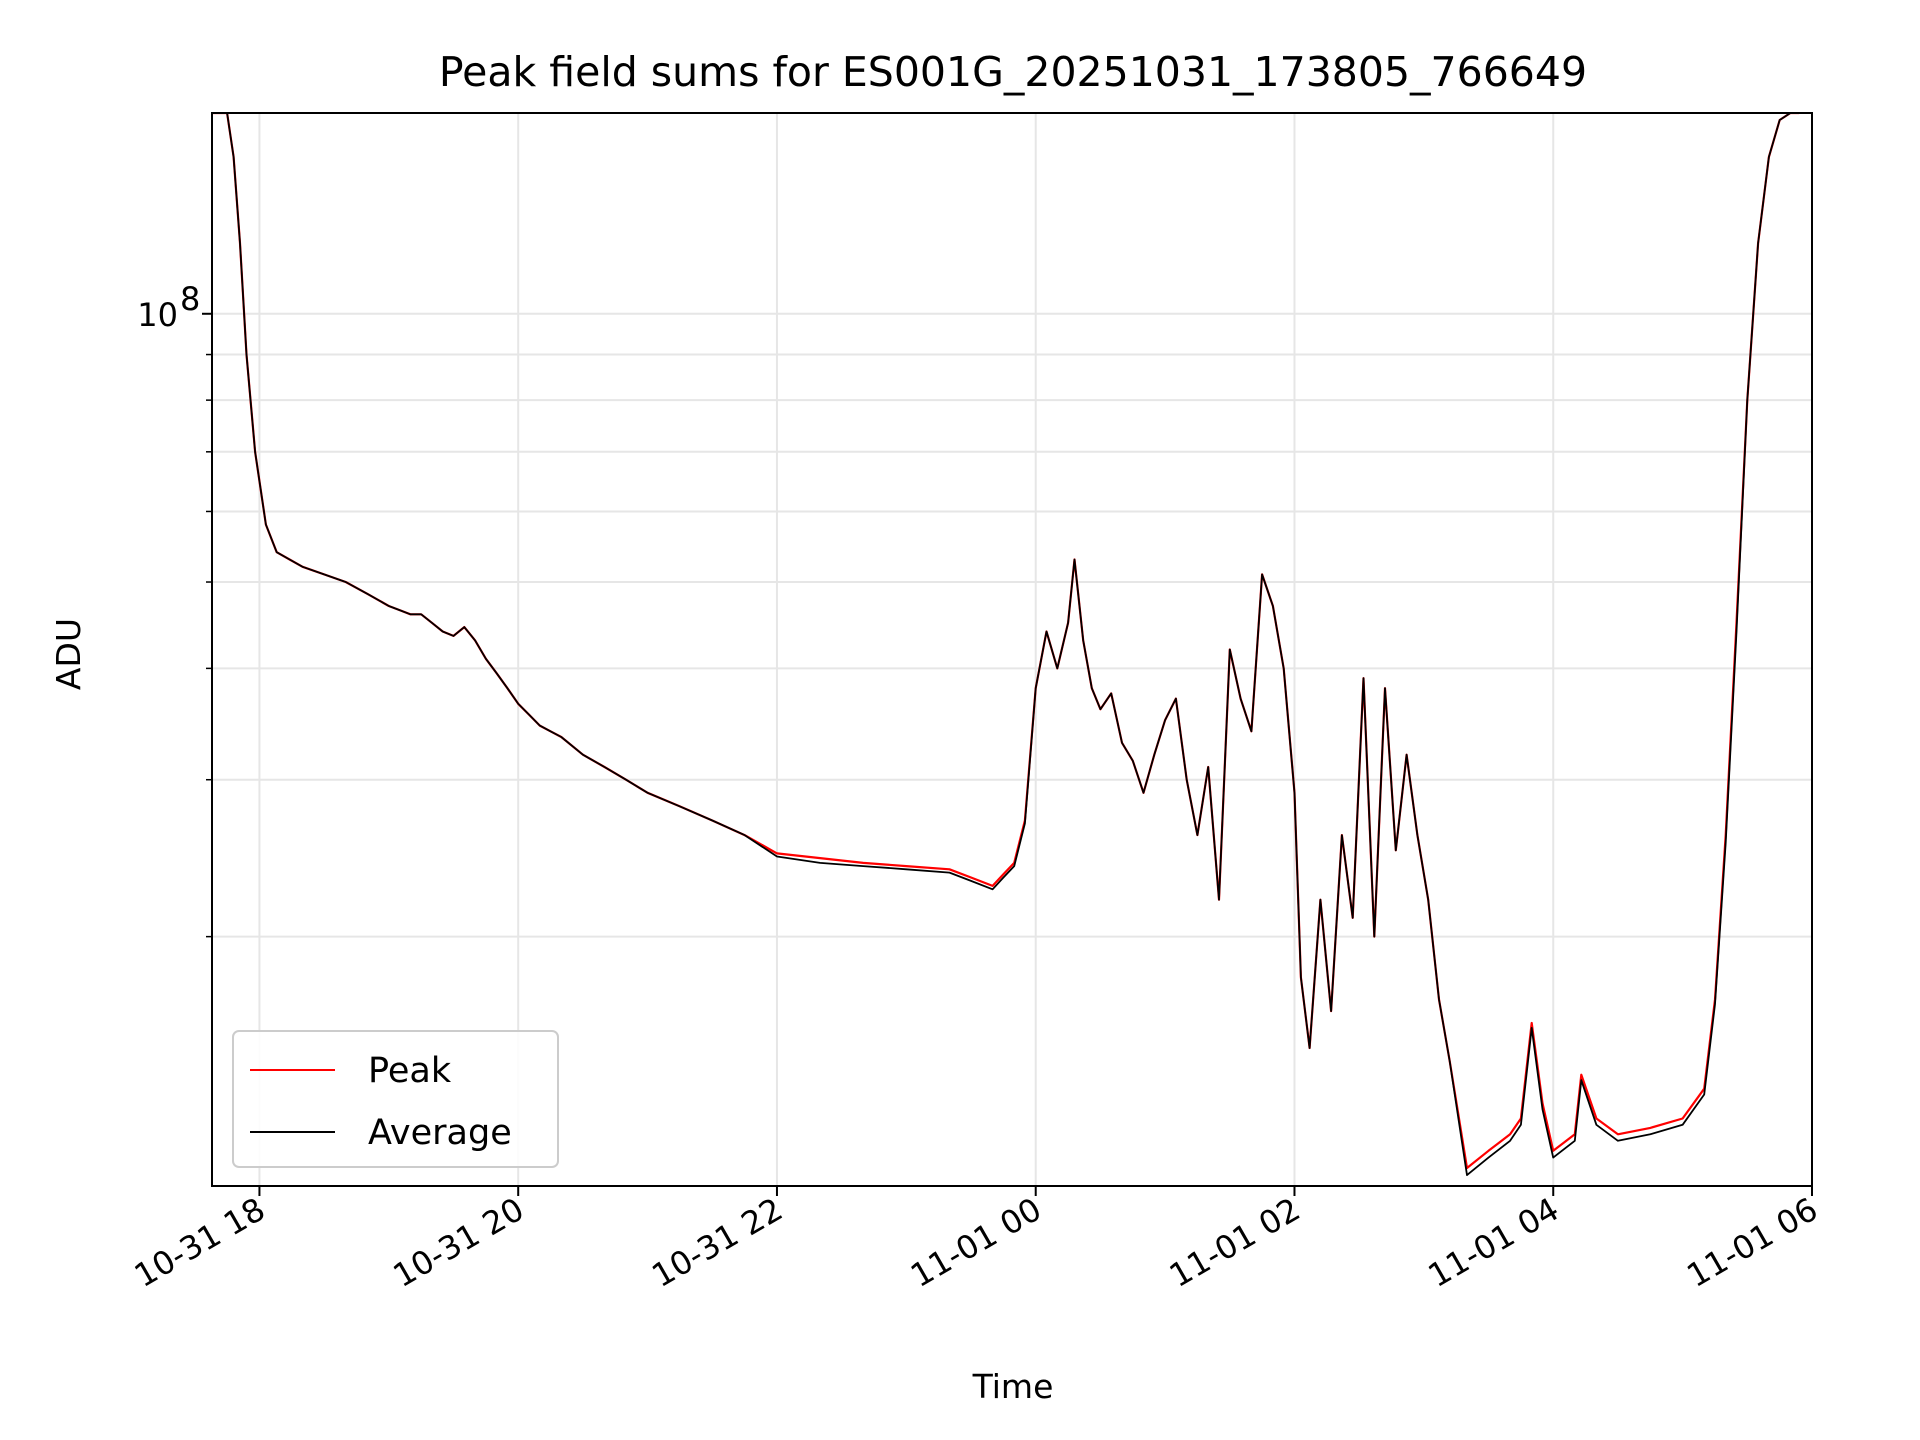 The width and height of the screenshot is (1920, 1440). What do you see at coordinates (68, 654) in the screenshot?
I see `y-axis-label: ADU` at bounding box center [68, 654].